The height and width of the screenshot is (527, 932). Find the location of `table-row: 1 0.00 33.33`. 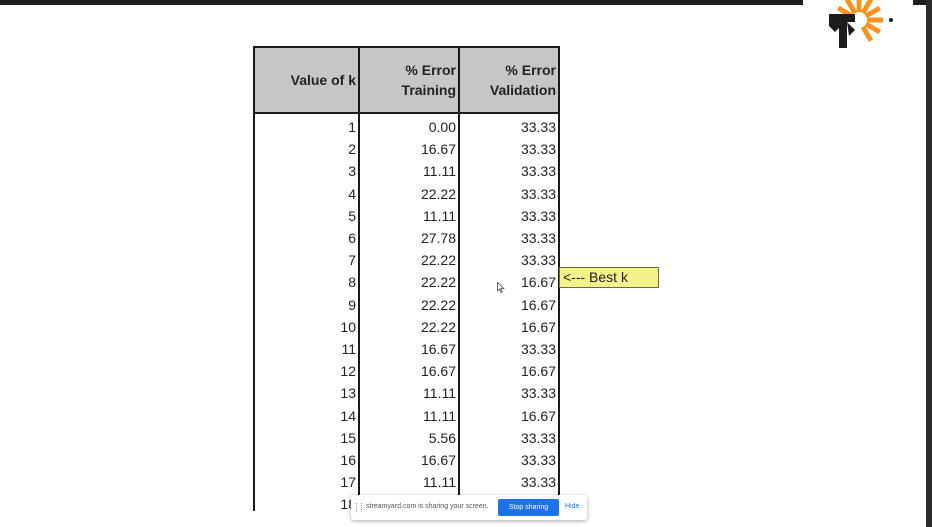

table-row: 1 0.00 33.33 is located at coordinates (406, 126).